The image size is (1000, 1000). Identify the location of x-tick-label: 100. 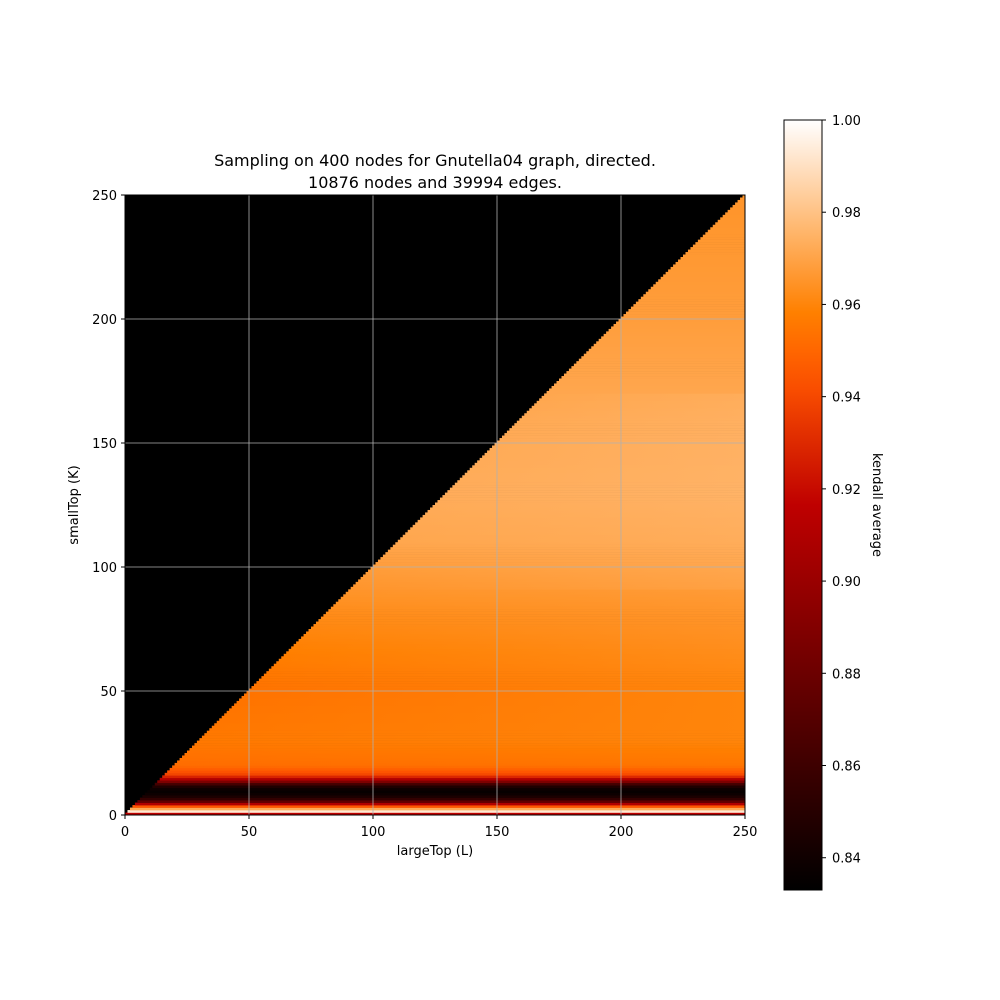
(373, 832).